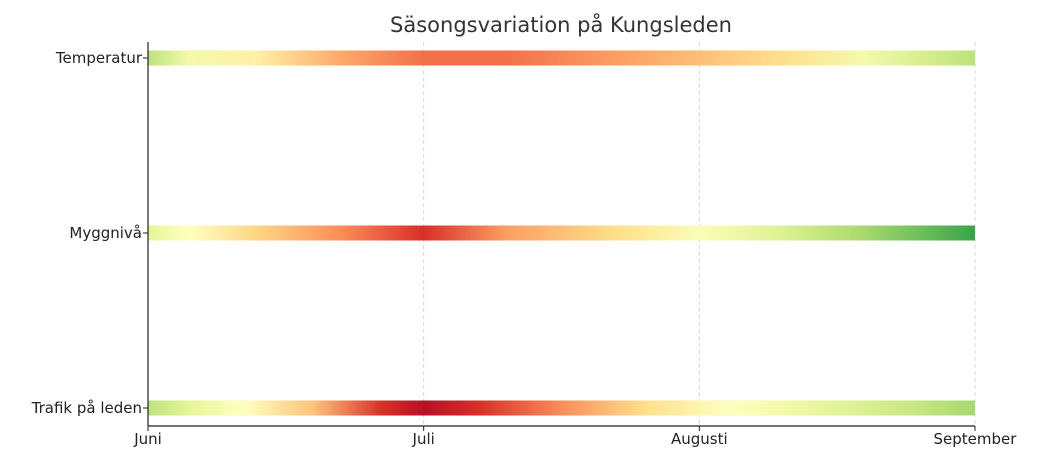 This screenshot has height=460, width=1038. I want to click on x-tick-label: Juni, so click(147, 439).